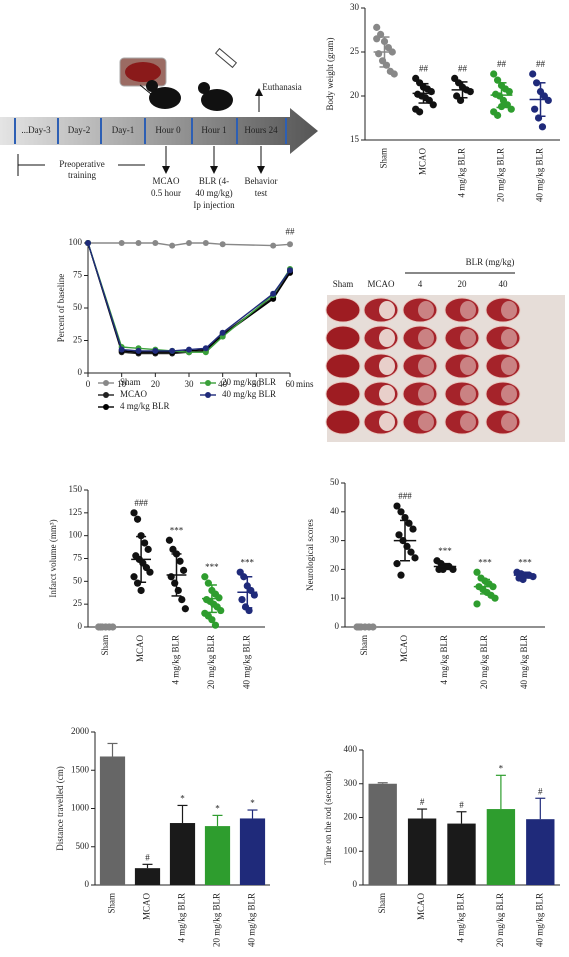 The width and height of the screenshot is (569, 957). What do you see at coordinates (500, 920) in the screenshot?
I see `x-tick-label: 20 mg/kg BLR` at bounding box center [500, 920].